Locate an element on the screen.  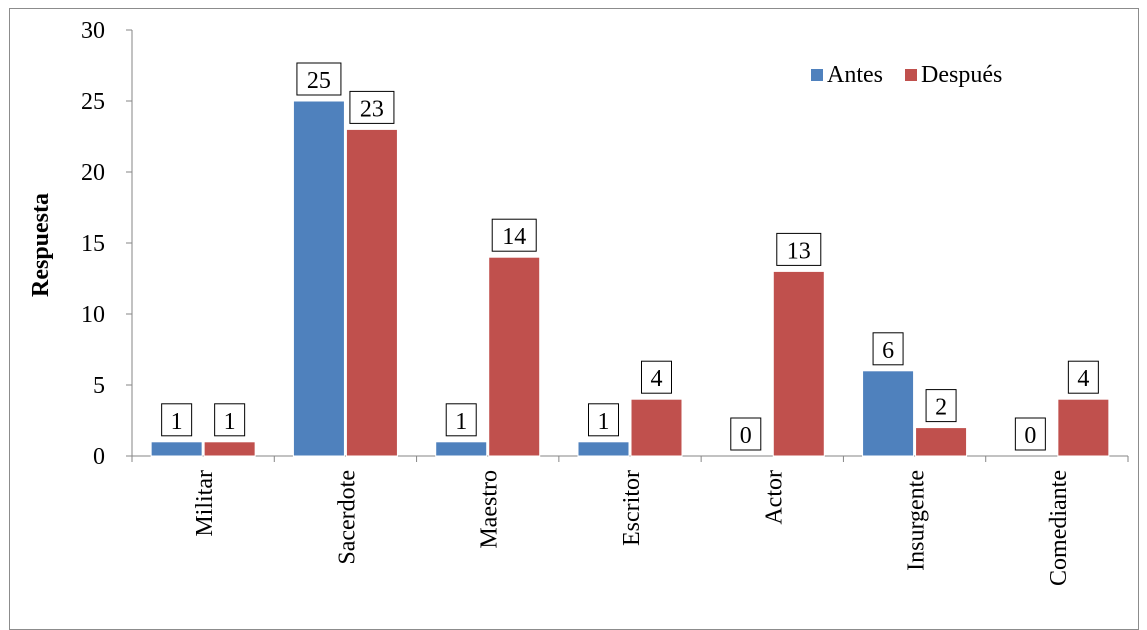
y-tick-label: 20 is located at coordinates (93, 173).